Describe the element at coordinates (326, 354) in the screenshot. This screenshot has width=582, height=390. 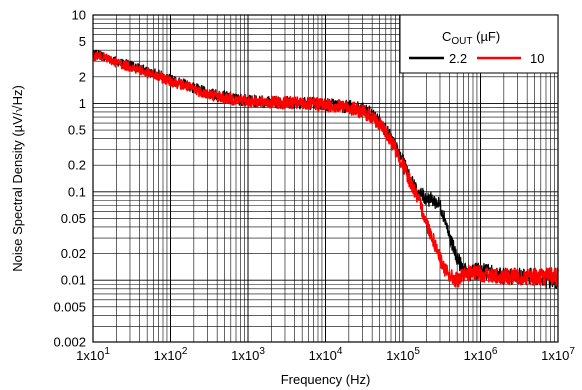
I see `x-tick-label: 1x10⁴` at that location.